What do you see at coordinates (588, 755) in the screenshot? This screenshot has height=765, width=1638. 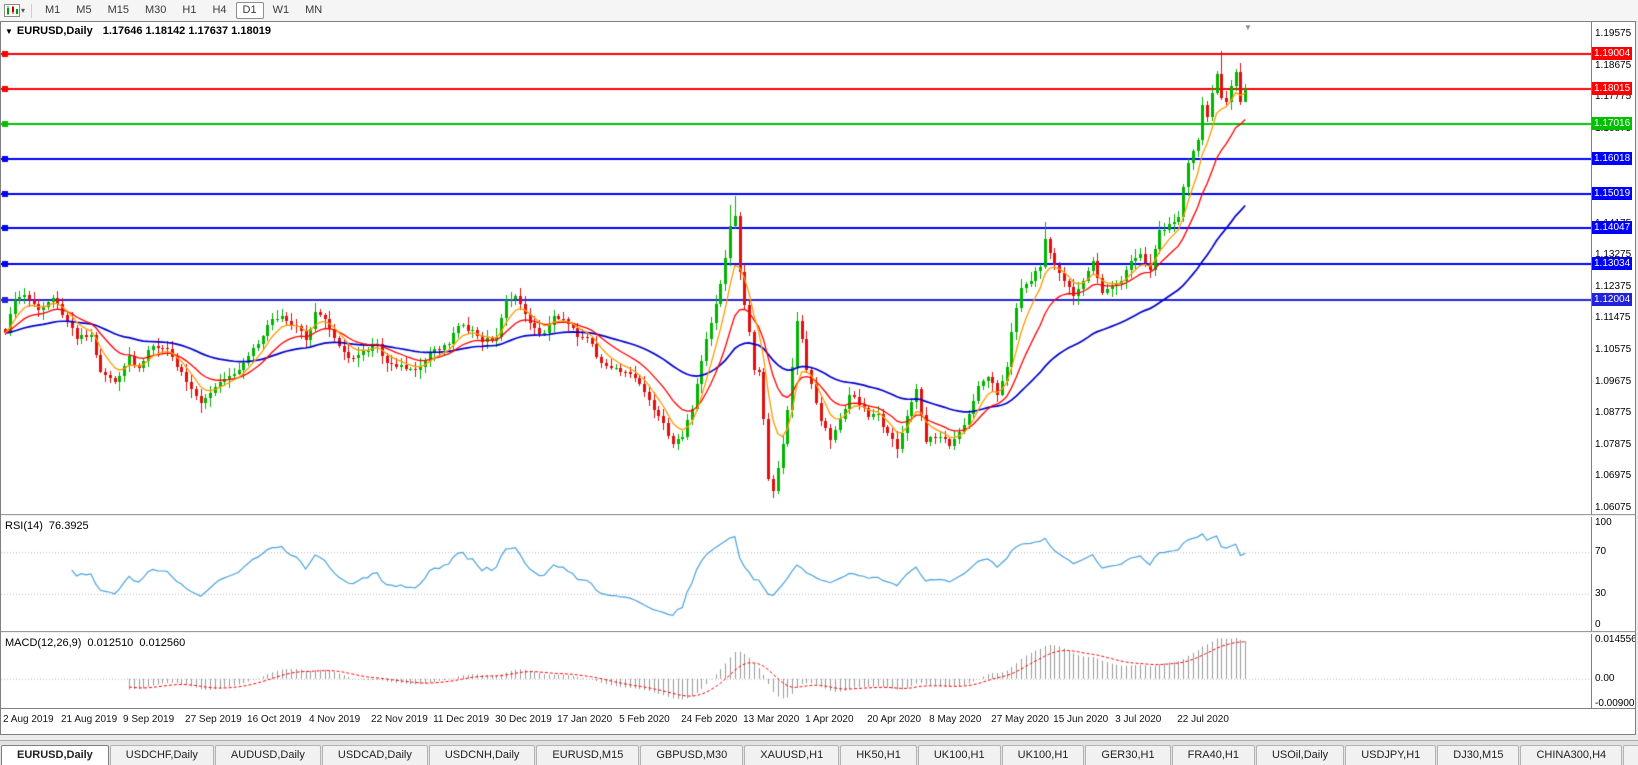 I see `chart-tab-eurusd-m15: EURUSD,M15` at bounding box center [588, 755].